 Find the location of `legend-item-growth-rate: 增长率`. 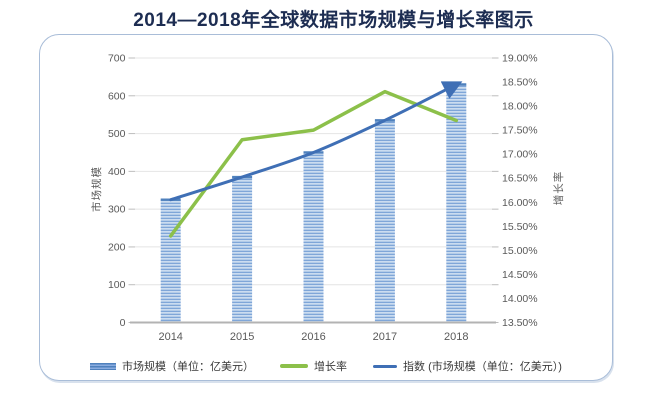

legend-item-growth-rate: 增长率 is located at coordinates (313, 366).